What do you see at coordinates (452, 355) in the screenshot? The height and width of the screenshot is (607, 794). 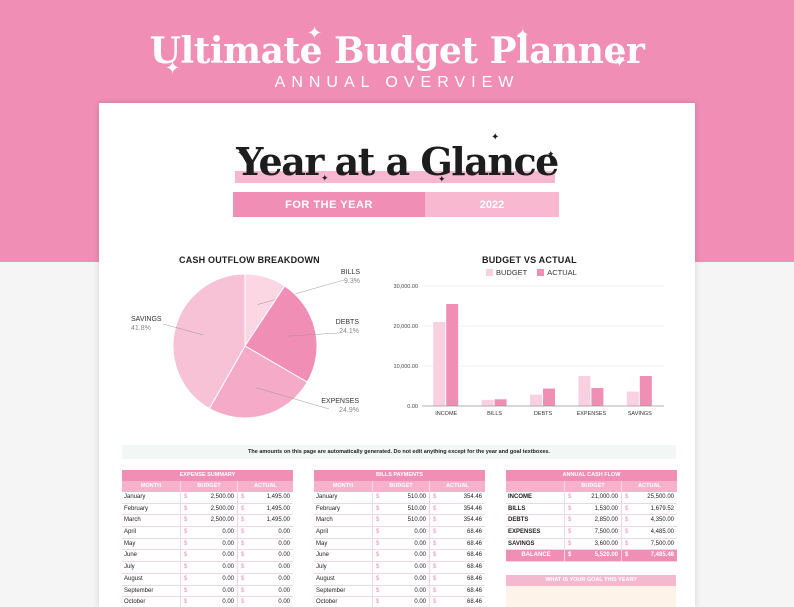 I see `bar-actual-income` at bounding box center [452, 355].